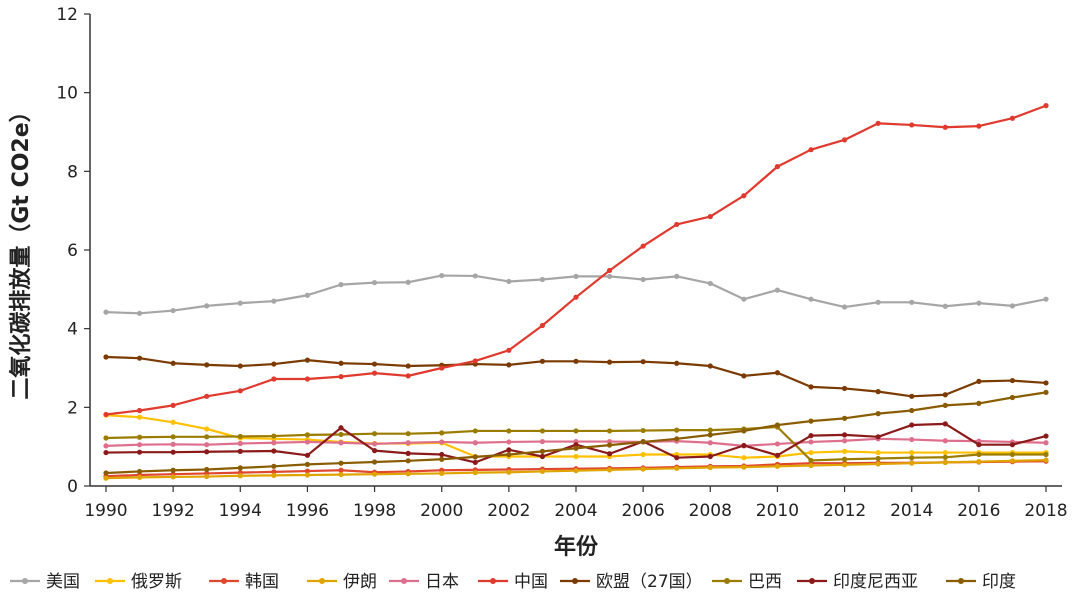 The height and width of the screenshot is (601, 1080). Describe the element at coordinates (765, 582) in the screenshot. I see `legend-label: 巴西` at that location.